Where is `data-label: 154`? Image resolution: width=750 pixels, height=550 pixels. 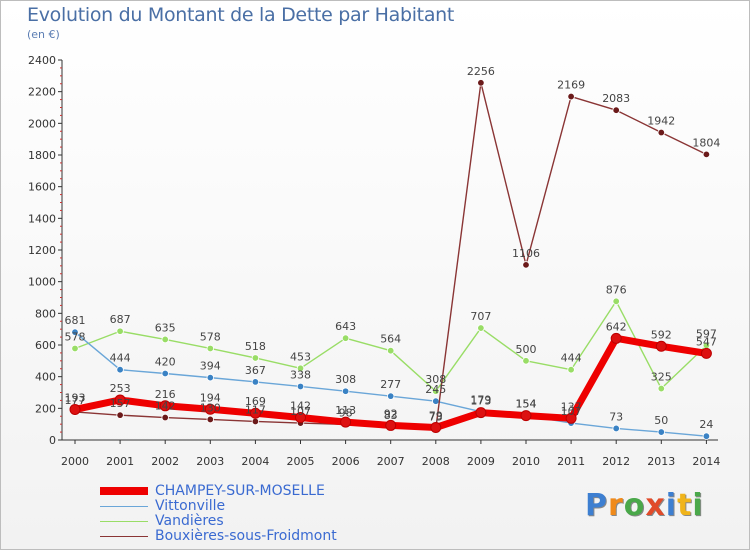
data-label: 154 is located at coordinates (526, 404).